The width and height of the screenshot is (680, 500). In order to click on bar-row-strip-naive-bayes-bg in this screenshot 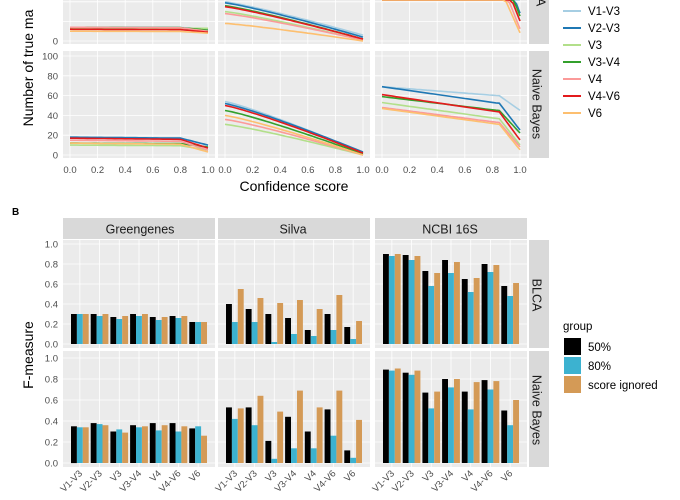, I will do `click(539, 409)`.